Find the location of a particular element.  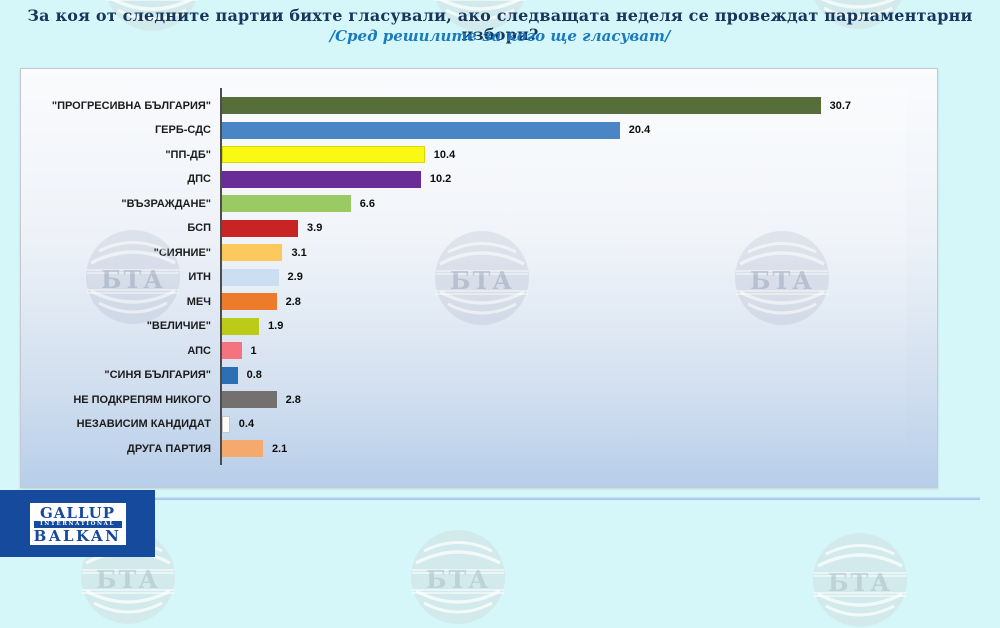

gallup-logo-line1: GALLUP is located at coordinates (77, 512).